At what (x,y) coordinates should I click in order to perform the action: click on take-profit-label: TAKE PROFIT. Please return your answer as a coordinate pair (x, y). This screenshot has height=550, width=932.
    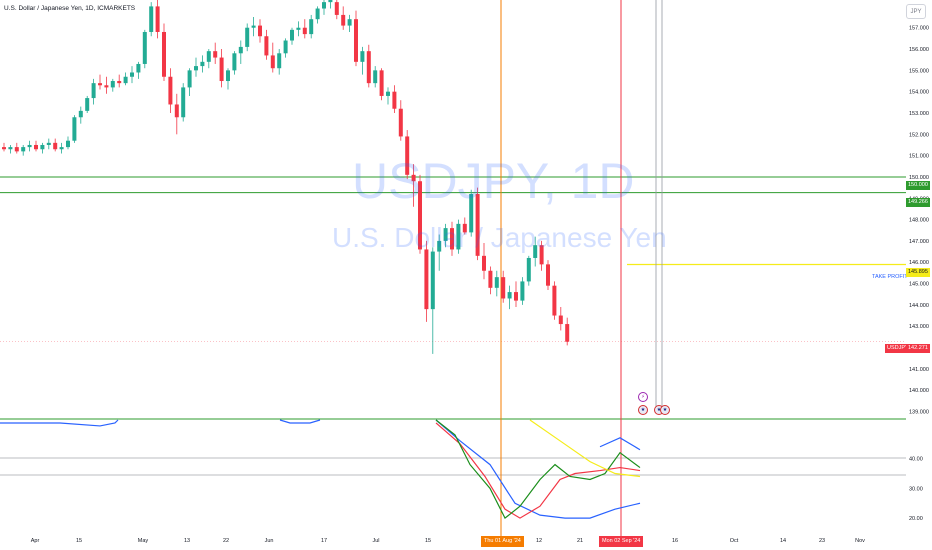
    Looking at the image, I should click on (890, 277).